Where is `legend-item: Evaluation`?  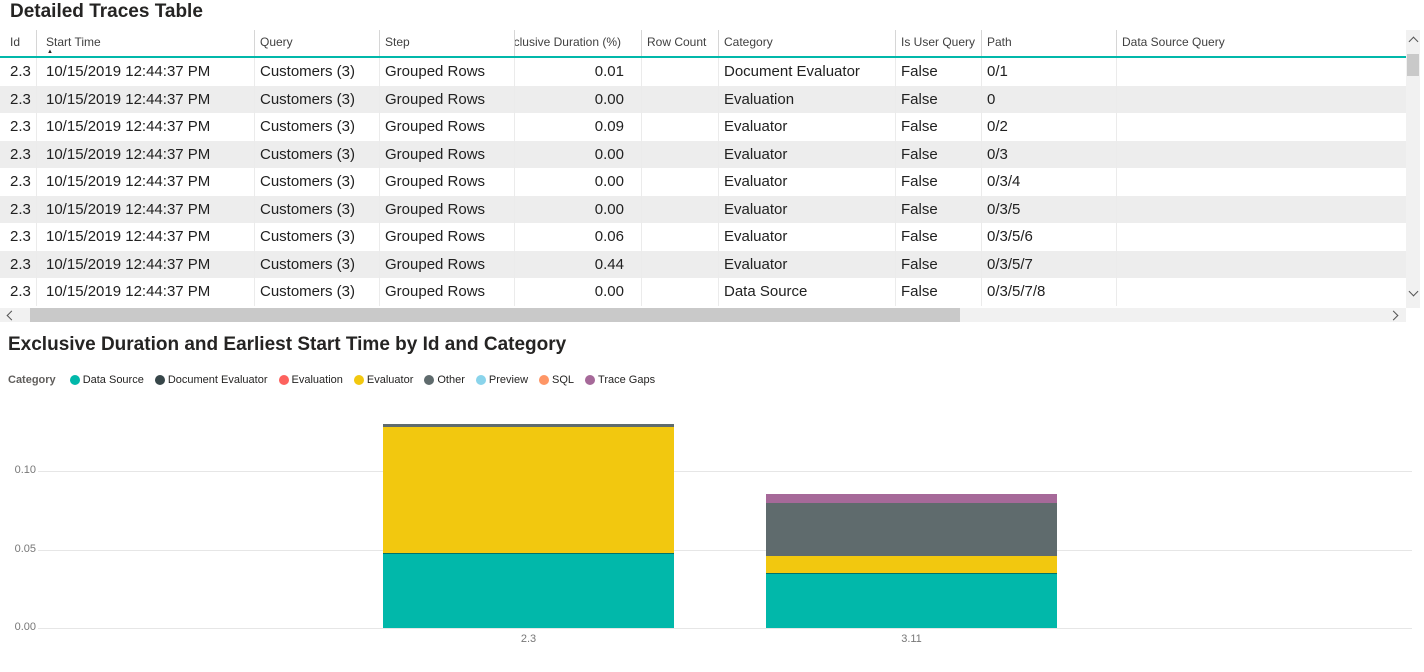 legend-item: Evaluation is located at coordinates (310, 380).